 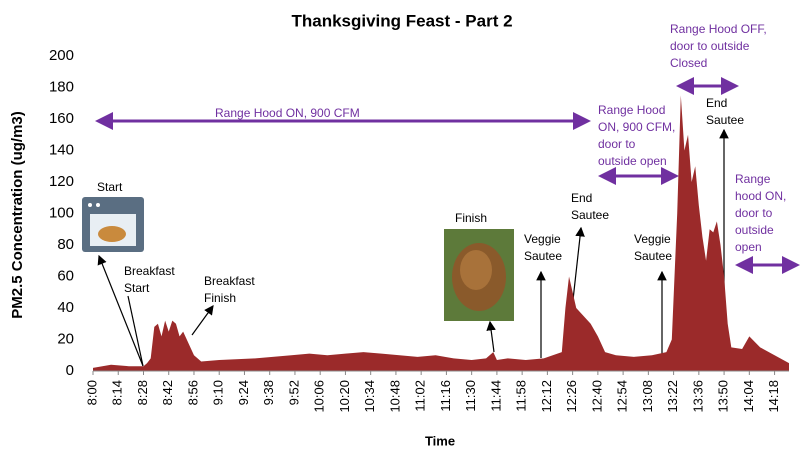 I want to click on x-tick-label: 12:26, so click(x=571, y=396).